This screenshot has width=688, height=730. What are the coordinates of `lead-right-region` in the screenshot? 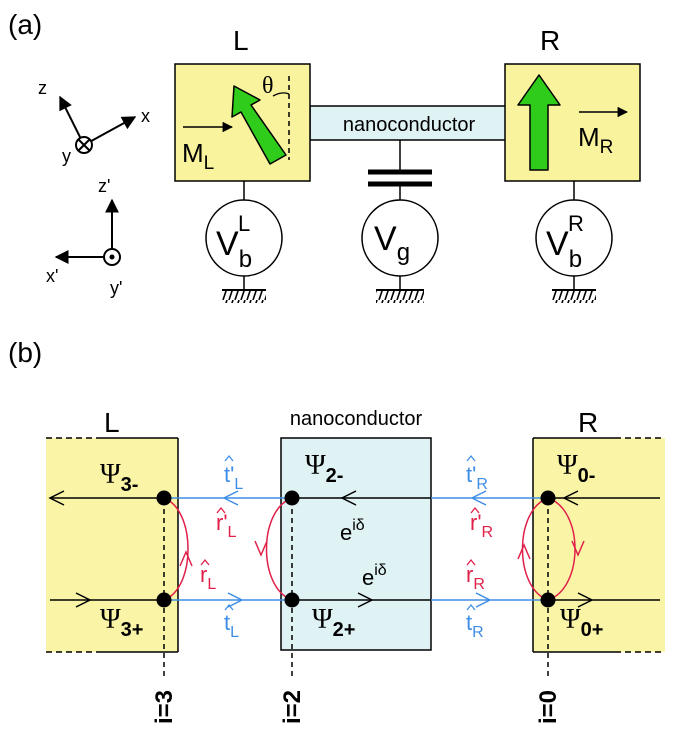 It's located at (599, 545).